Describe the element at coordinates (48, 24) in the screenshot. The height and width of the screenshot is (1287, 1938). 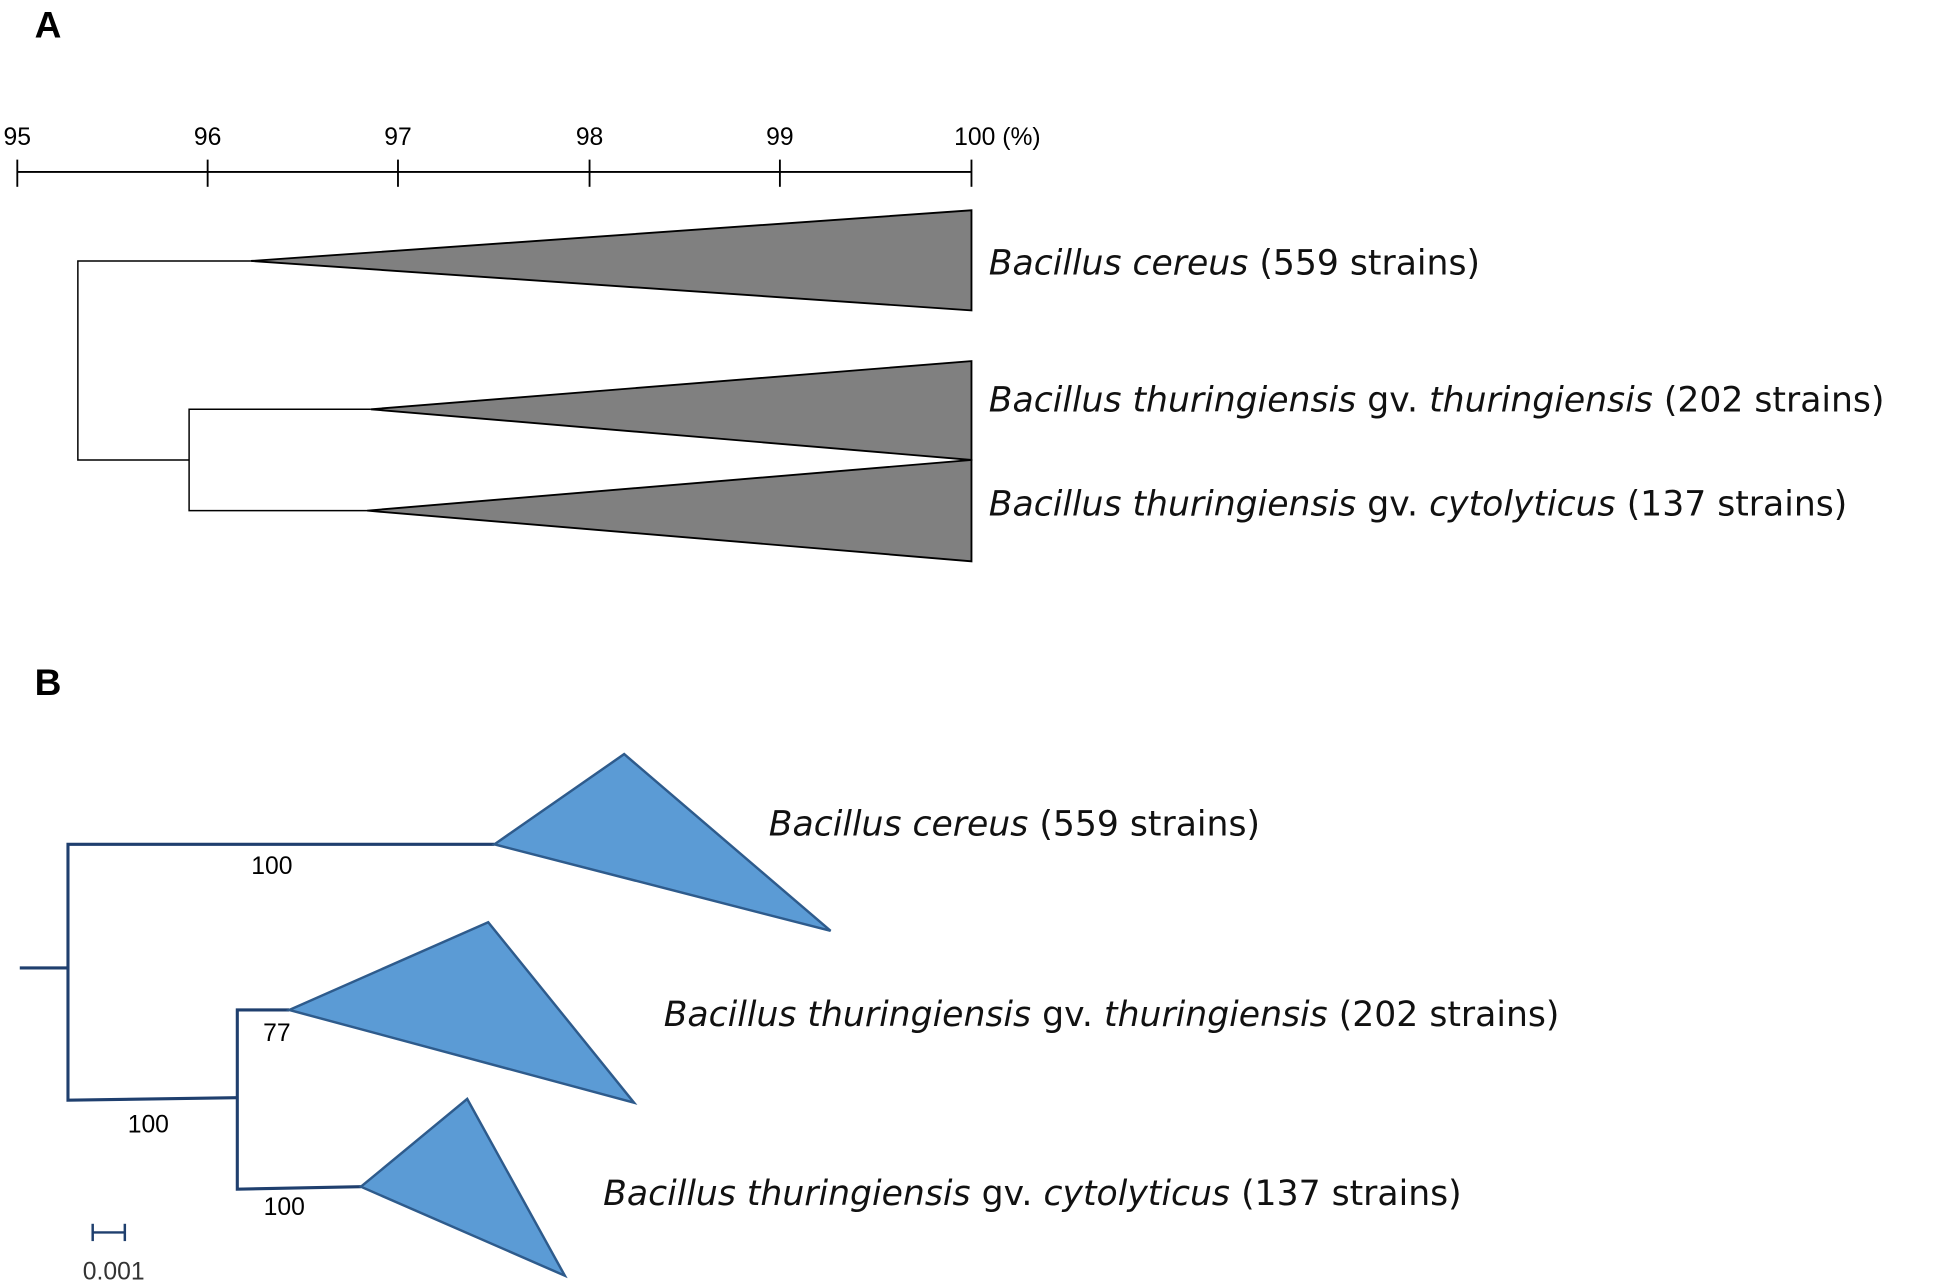
I see `panel-label: A` at that location.